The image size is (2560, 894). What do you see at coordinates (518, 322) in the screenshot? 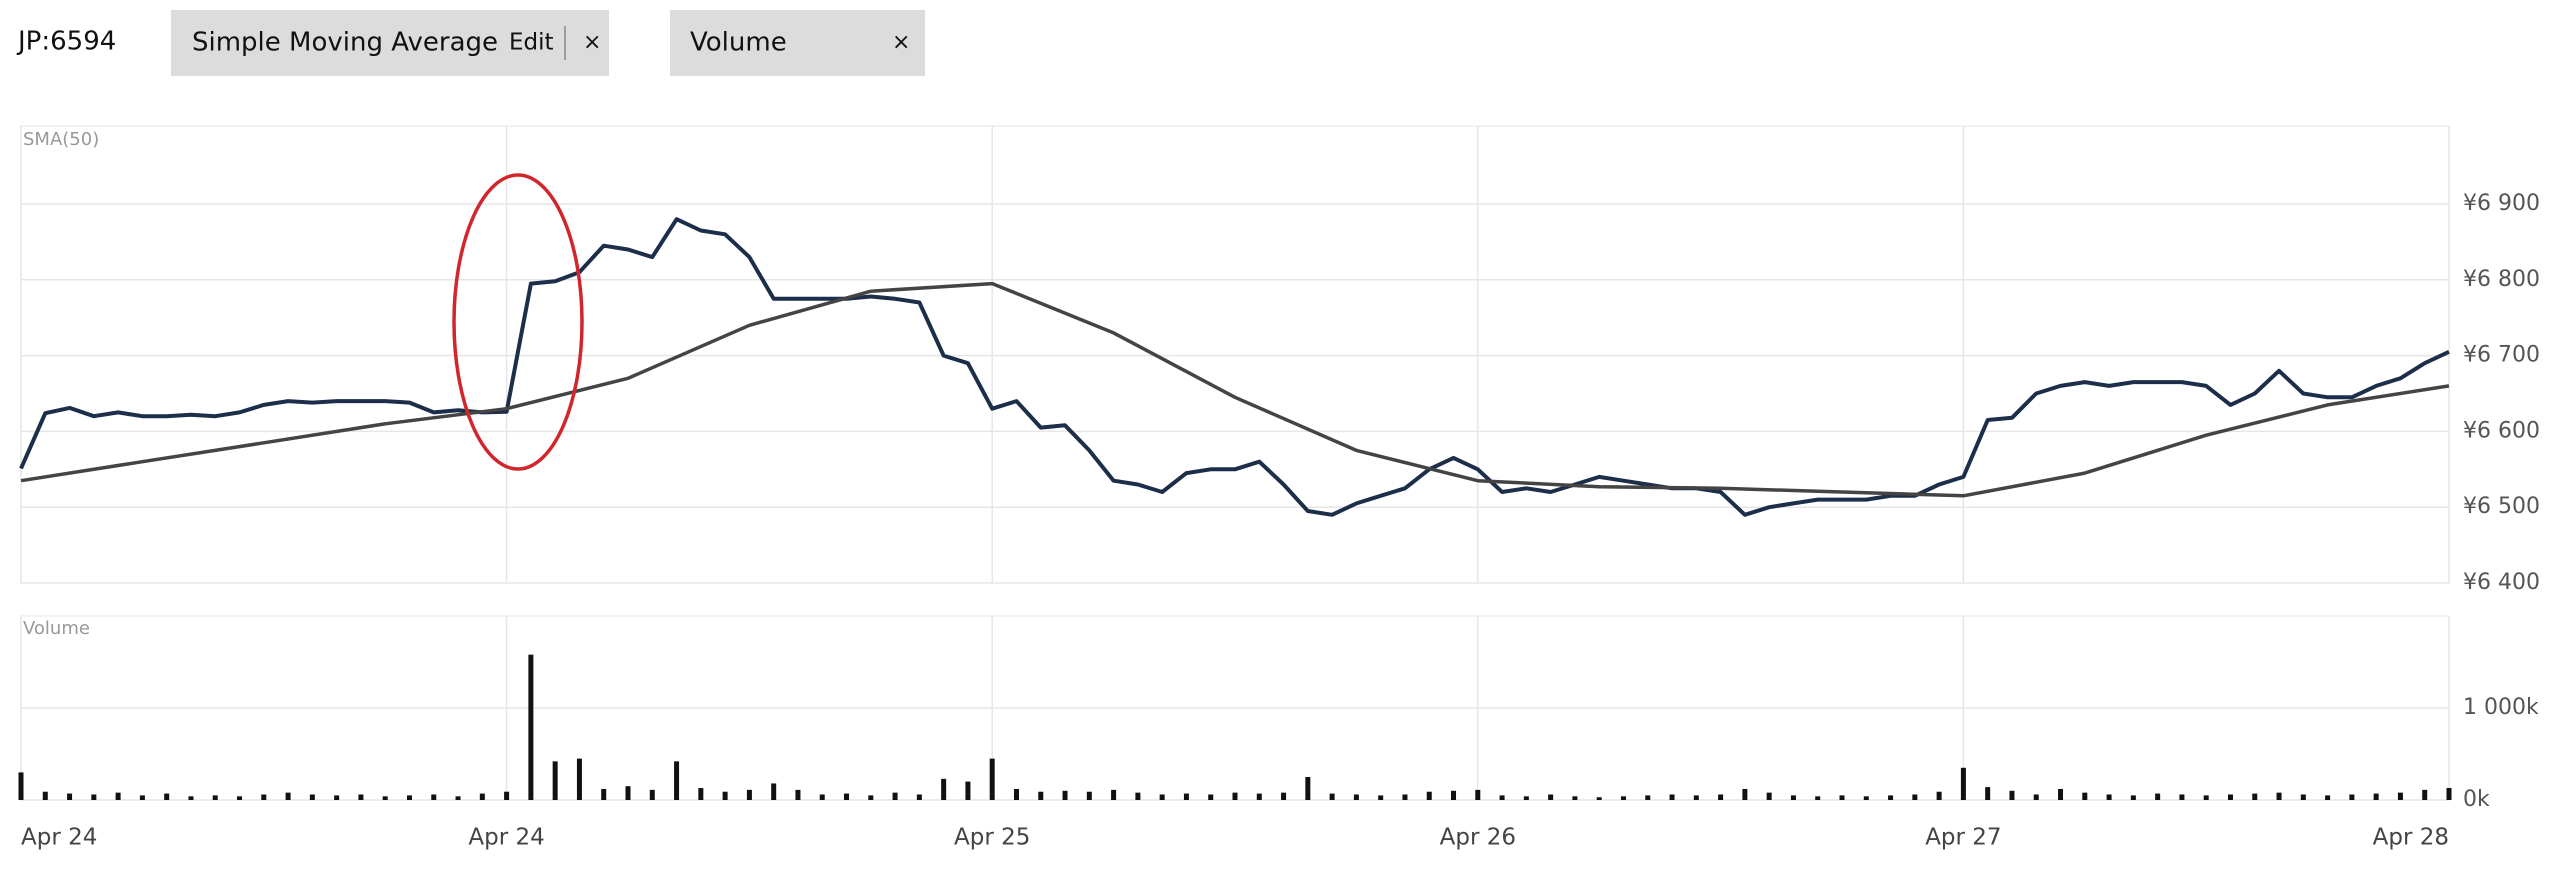
I see `highlight-ellipse` at bounding box center [518, 322].